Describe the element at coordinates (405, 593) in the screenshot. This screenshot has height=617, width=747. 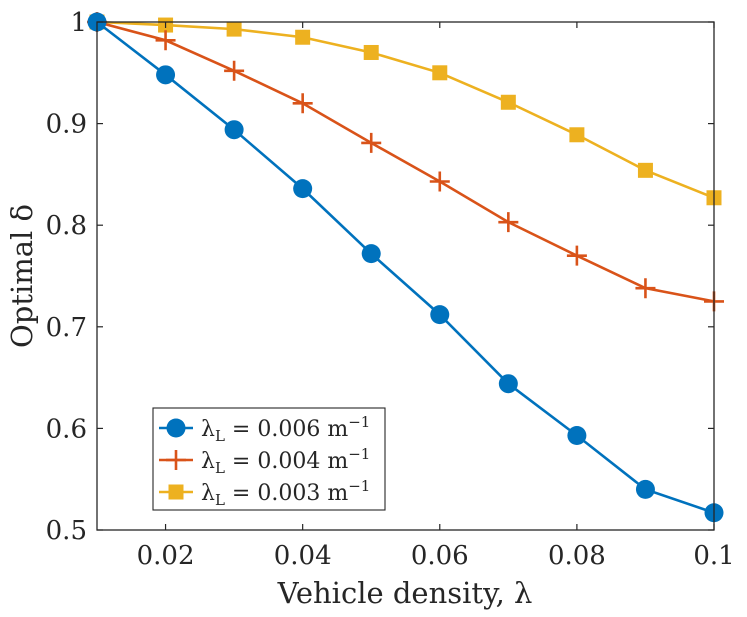
I see `x-axis-label: Vehicle density, λ` at that location.